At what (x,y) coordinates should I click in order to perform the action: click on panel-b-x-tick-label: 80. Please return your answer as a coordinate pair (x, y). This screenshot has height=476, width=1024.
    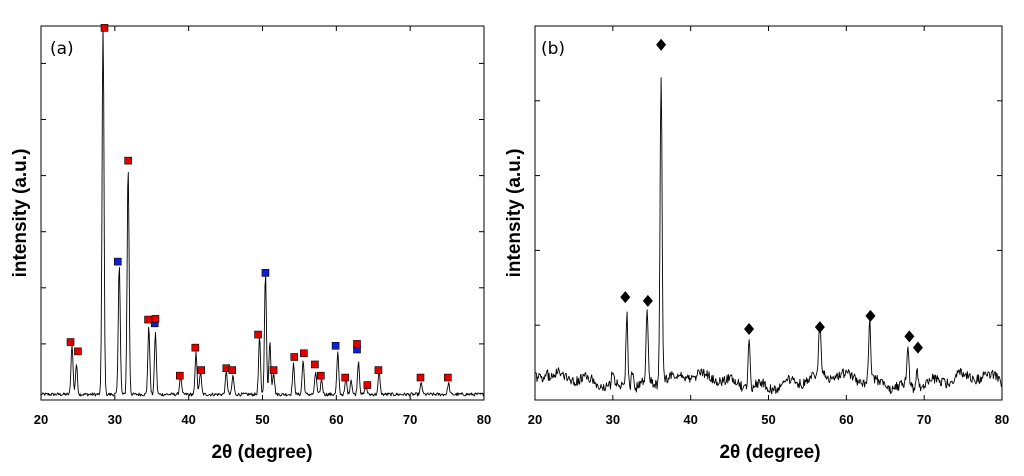
    Looking at the image, I should click on (1002, 419).